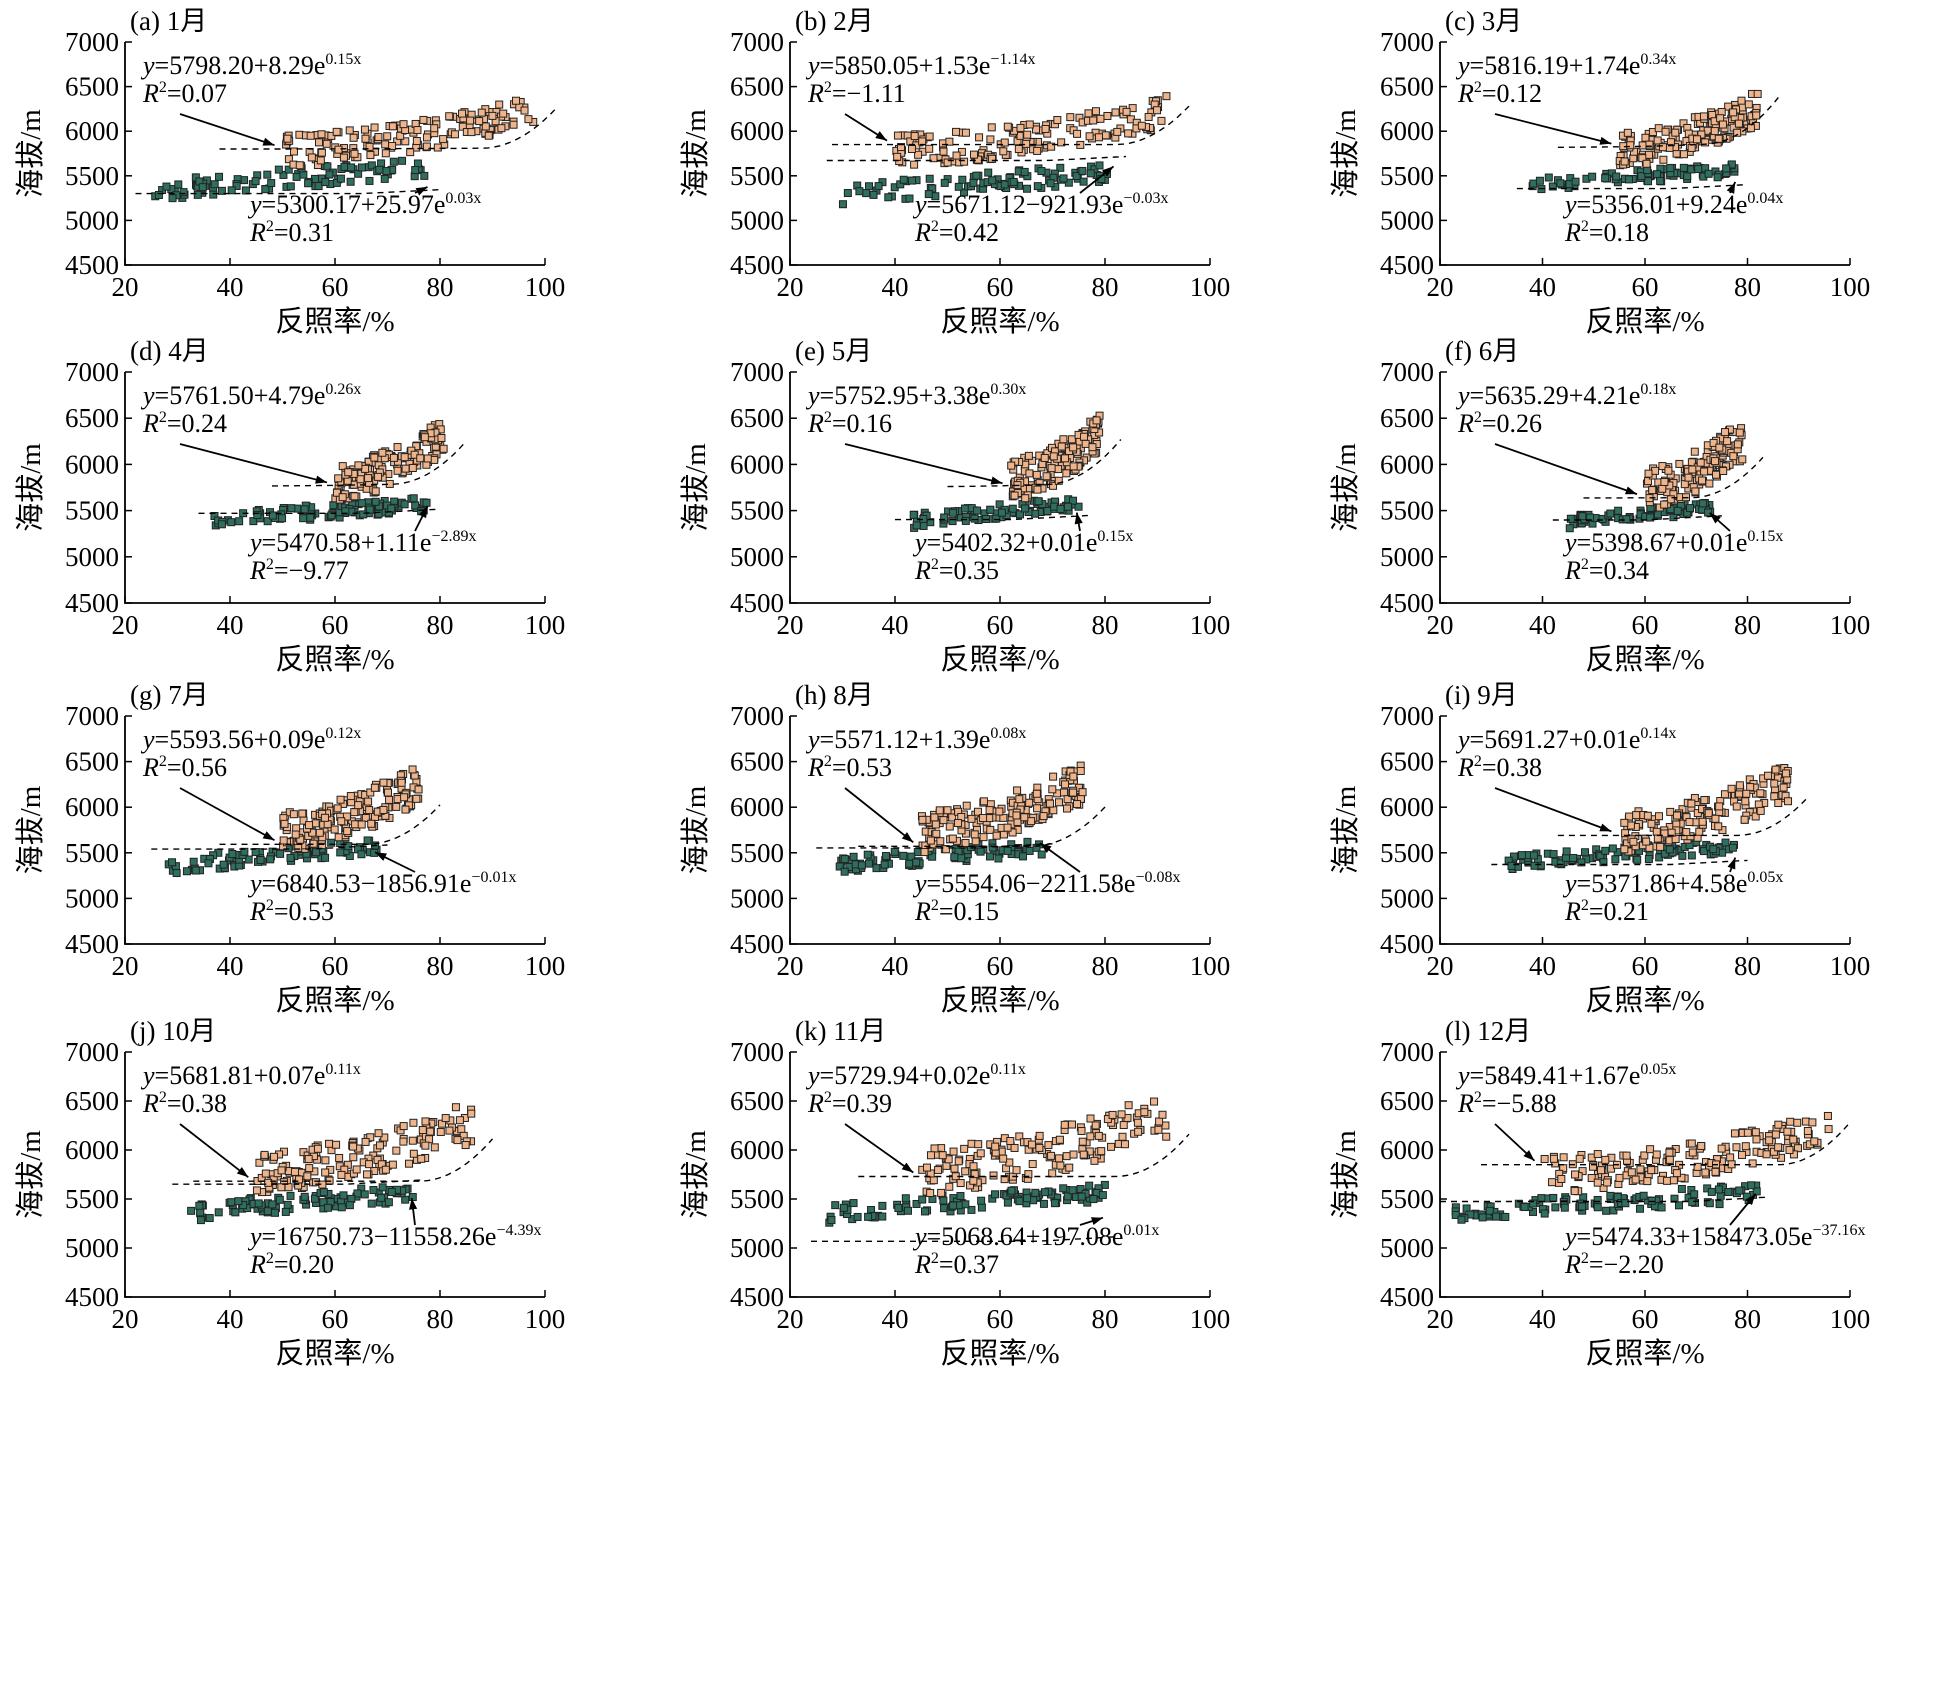 The image size is (1943, 1701). Describe the element at coordinates (1542, 1319) in the screenshot. I see `x-tick-label: 40` at that location.